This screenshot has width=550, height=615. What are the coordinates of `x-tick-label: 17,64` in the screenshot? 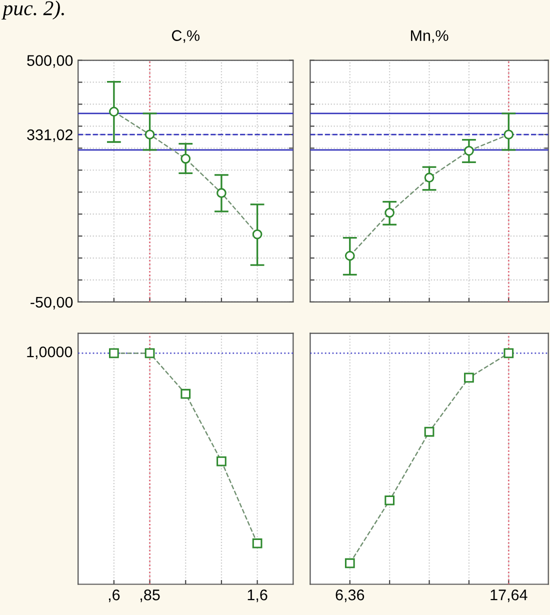 It's located at (509, 596).